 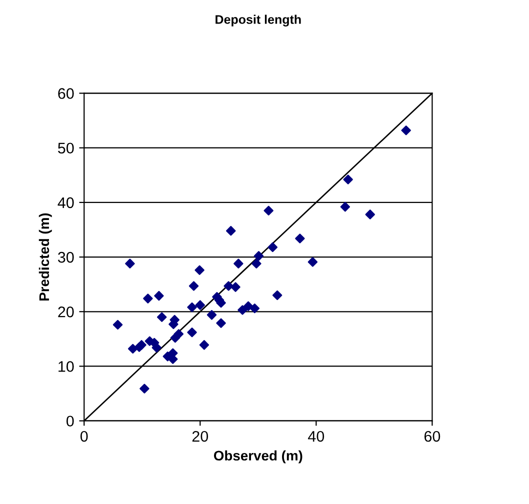 What do you see at coordinates (258, 20) in the screenshot?
I see `chart-title: Deposit length` at bounding box center [258, 20].